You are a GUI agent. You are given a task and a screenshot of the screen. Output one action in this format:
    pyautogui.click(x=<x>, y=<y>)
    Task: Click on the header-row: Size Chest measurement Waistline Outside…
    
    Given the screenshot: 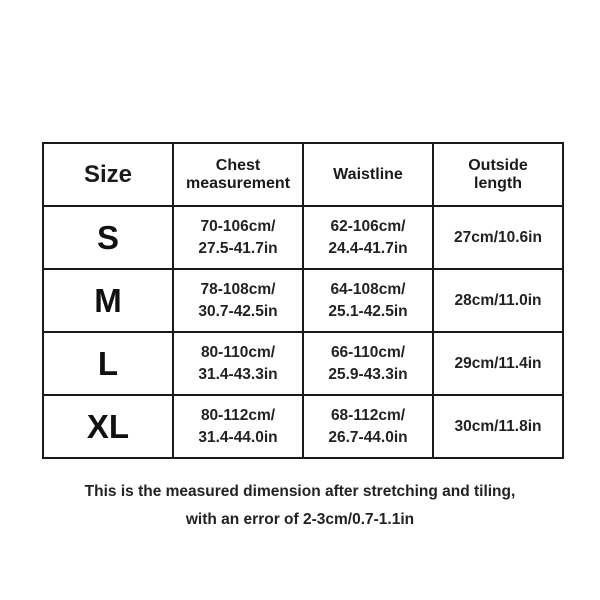 What is the action you would take?
    pyautogui.click(x=303, y=174)
    